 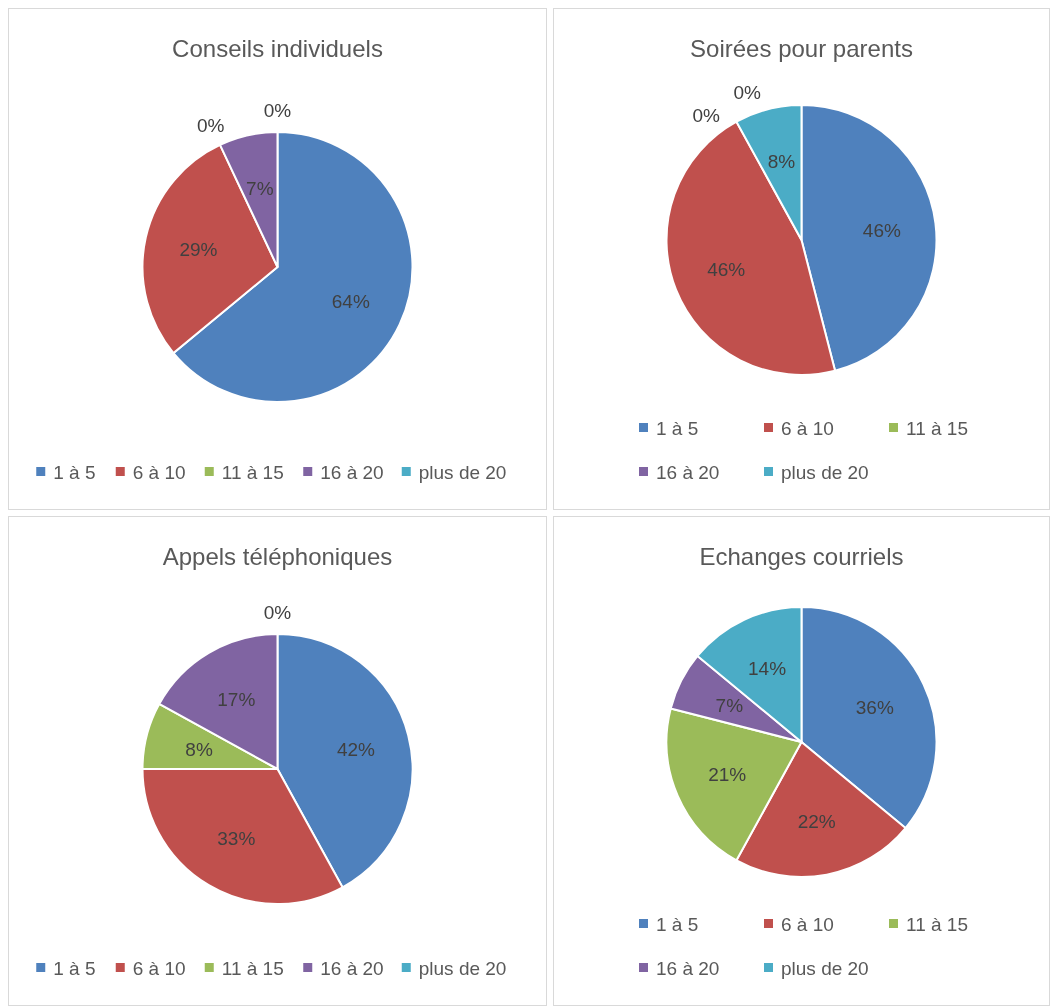 I want to click on data-label: 14%, so click(x=767, y=669).